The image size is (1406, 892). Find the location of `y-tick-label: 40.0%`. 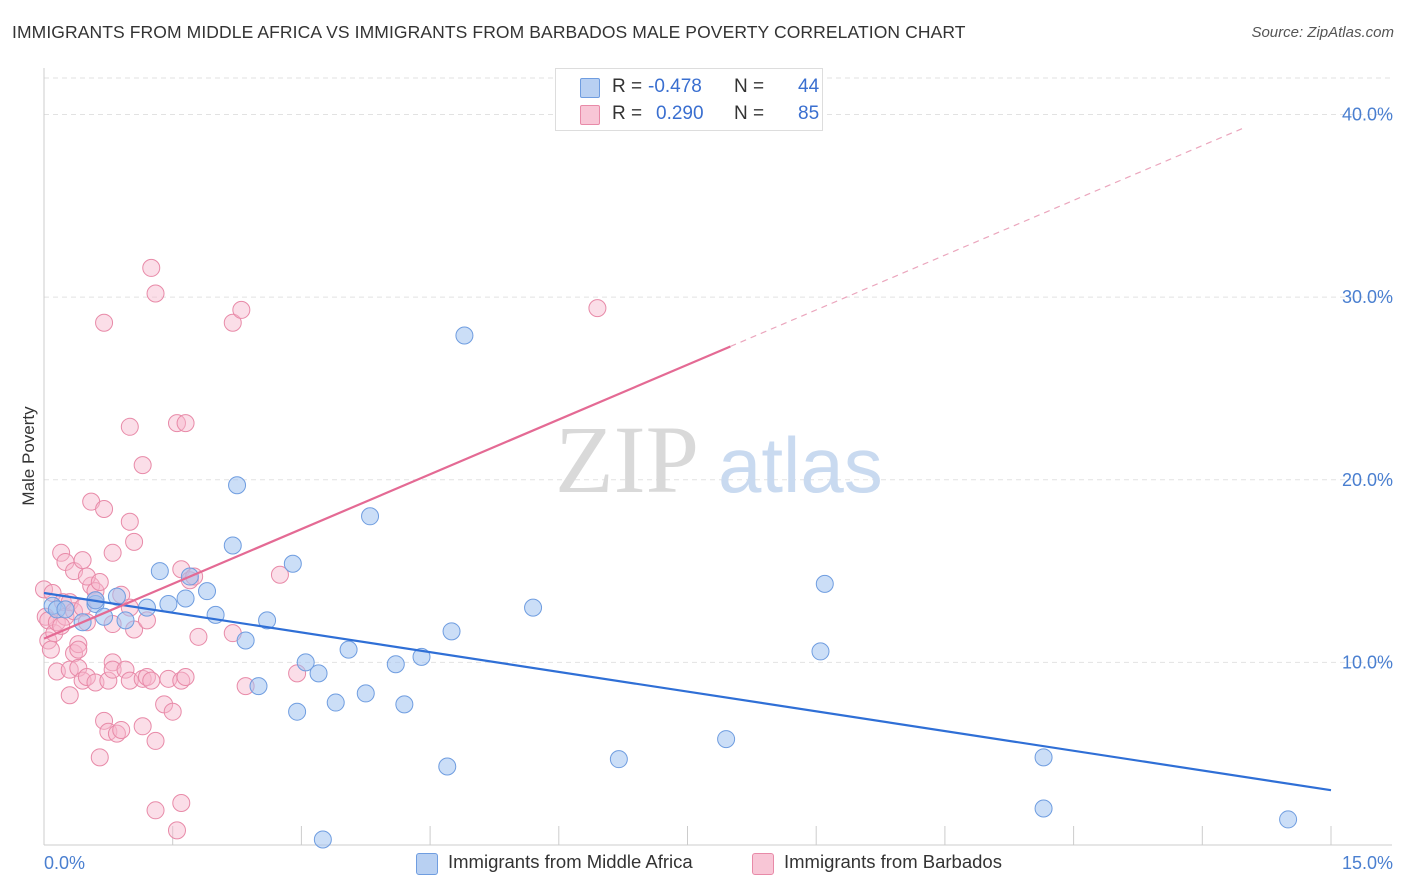

y-tick-label: 40.0% is located at coordinates (1367, 115).